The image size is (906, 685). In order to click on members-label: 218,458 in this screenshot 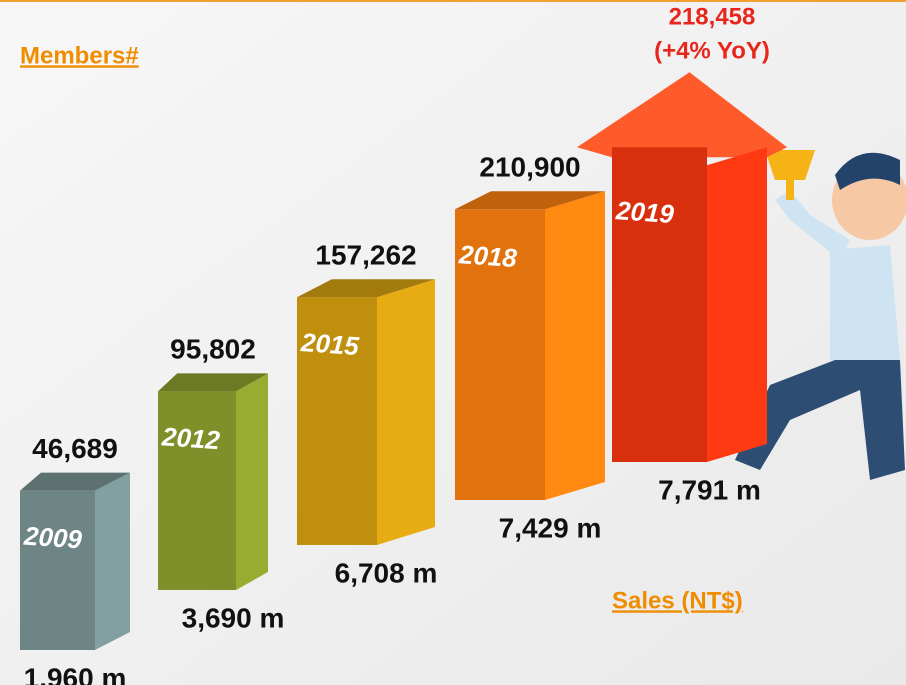, I will do `click(712, 16)`.